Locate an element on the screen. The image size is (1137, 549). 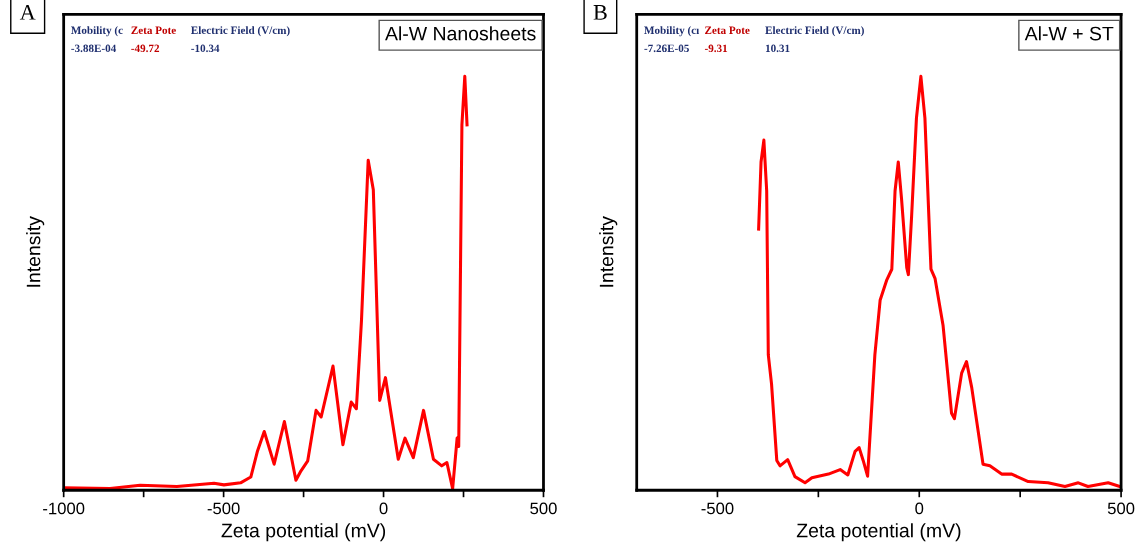
text: -7.26E-05 is located at coordinates (666, 48).